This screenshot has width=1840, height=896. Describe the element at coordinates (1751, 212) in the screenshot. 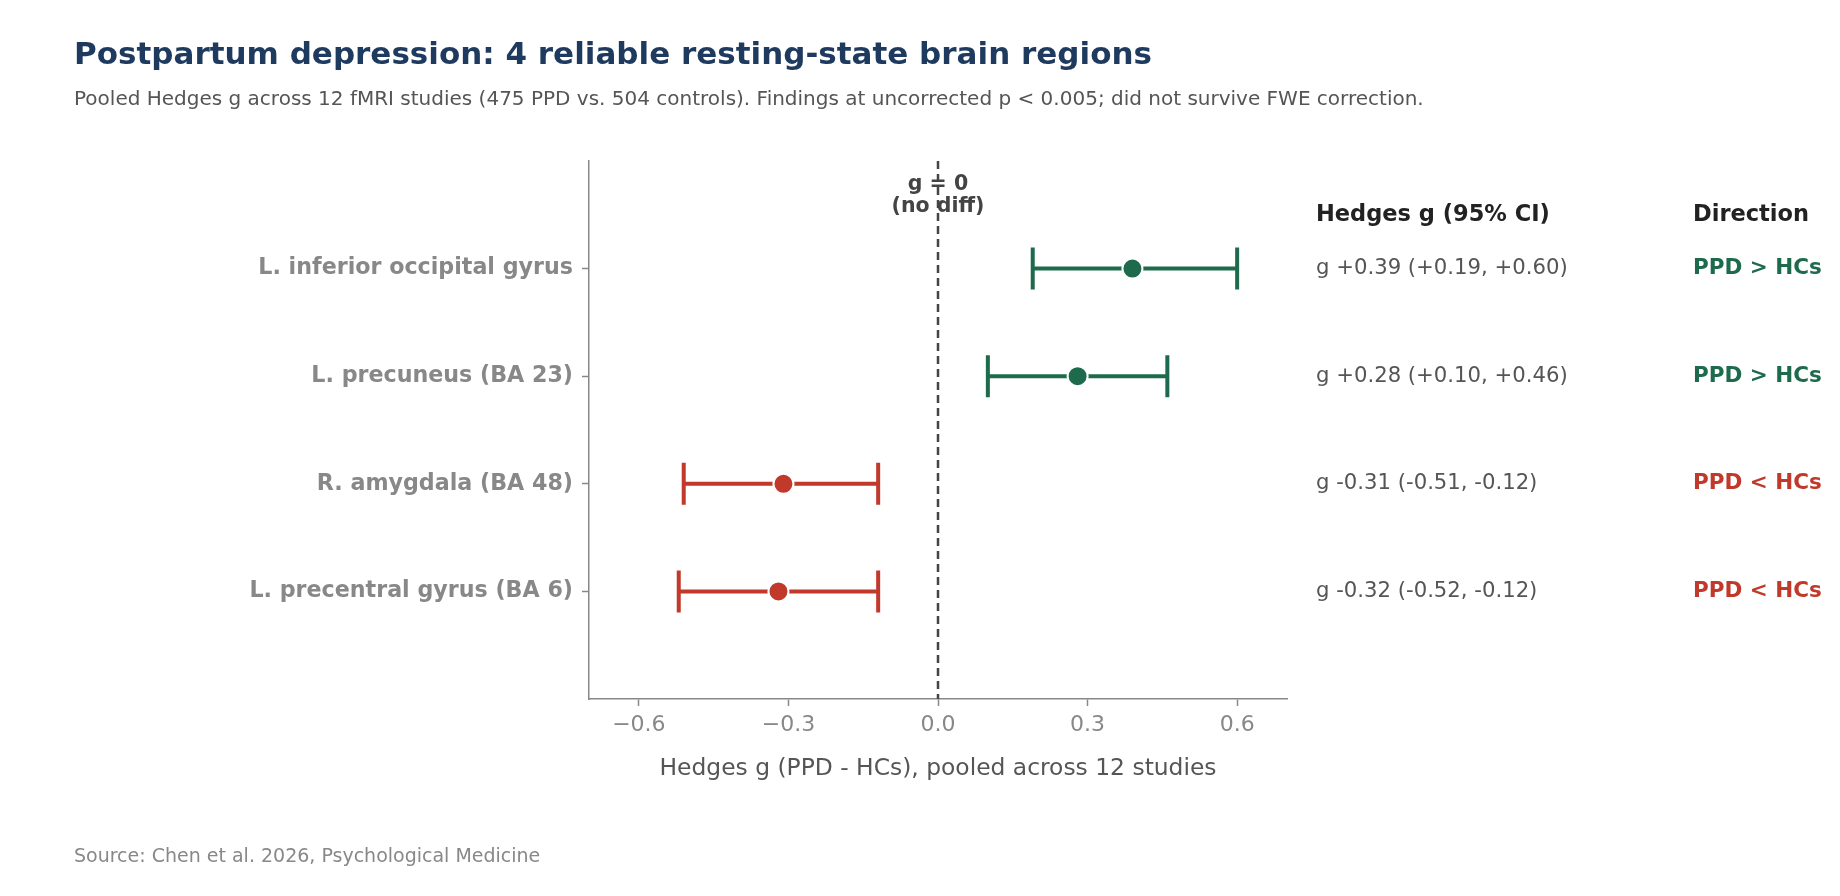

I see `text: Direction` at that location.